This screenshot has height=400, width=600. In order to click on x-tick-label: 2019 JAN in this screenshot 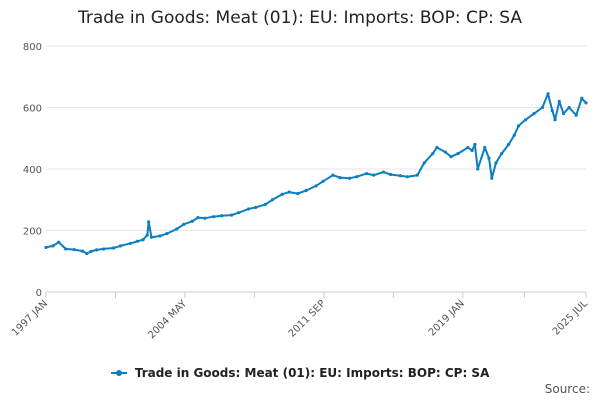, I will do `click(447, 318)`.